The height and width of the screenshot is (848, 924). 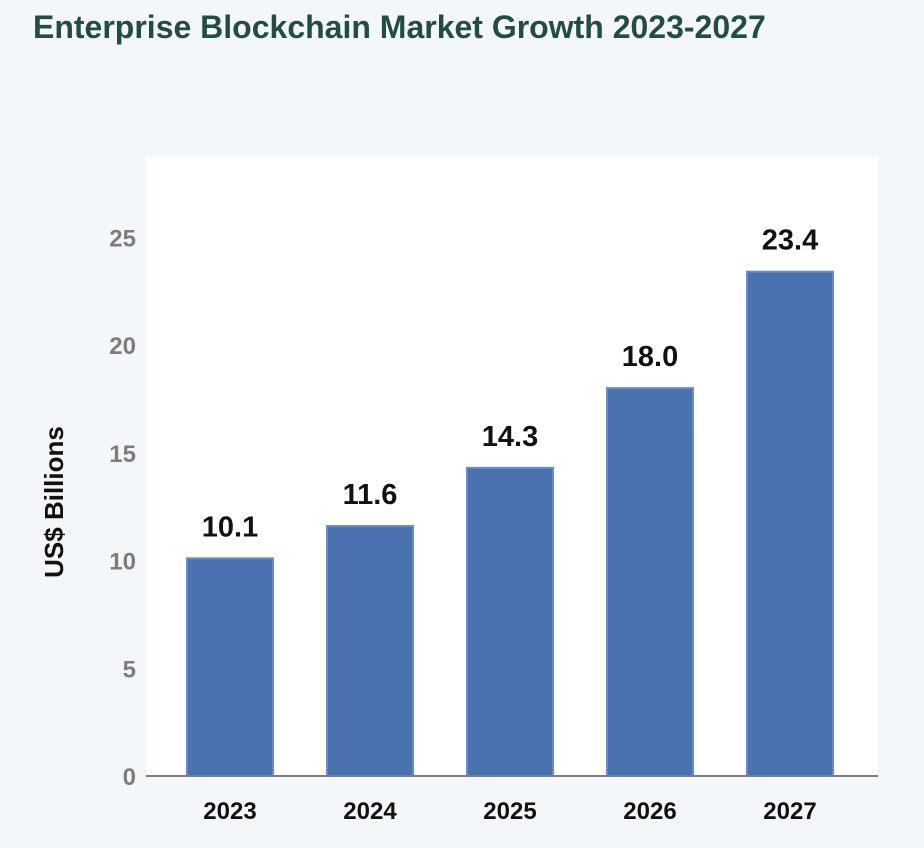 I want to click on x-tick-label-2027: 2027, so click(x=789, y=811).